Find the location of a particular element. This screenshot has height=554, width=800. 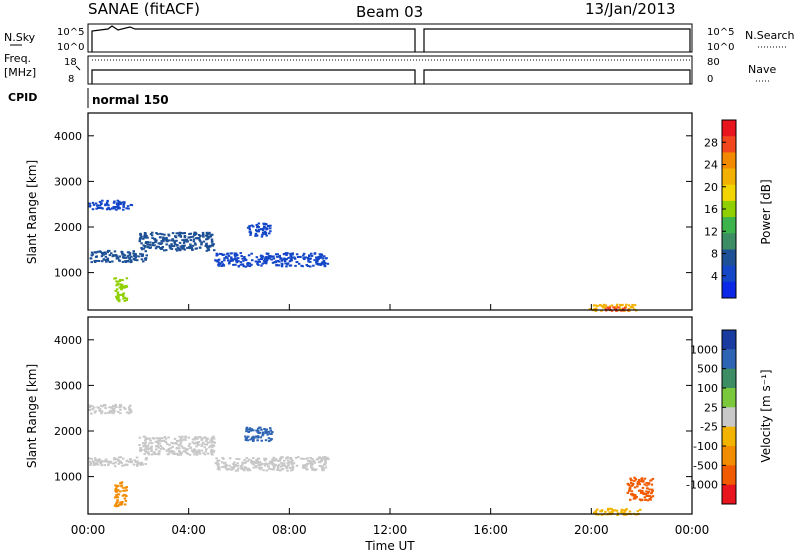

power-data-layer is located at coordinates (363, 255).